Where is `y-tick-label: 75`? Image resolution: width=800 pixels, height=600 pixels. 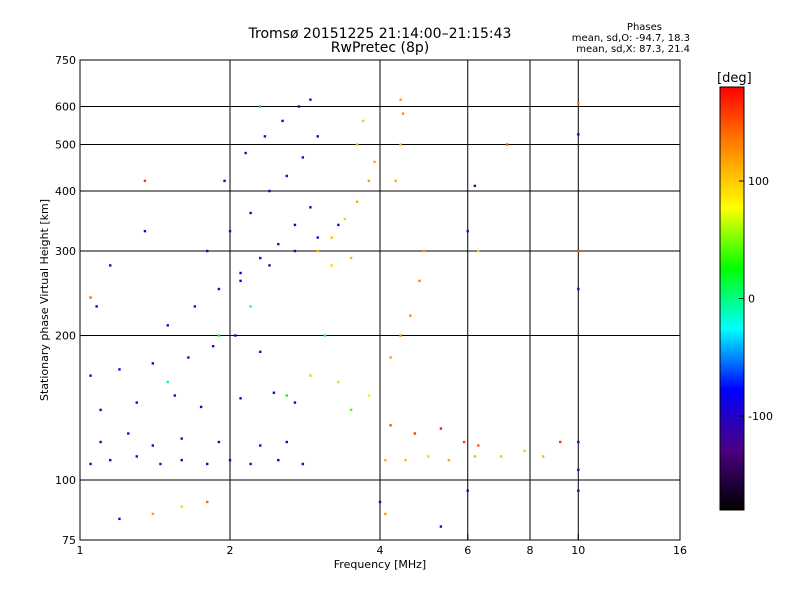
y-tick-label: 75 is located at coordinates (69, 540).